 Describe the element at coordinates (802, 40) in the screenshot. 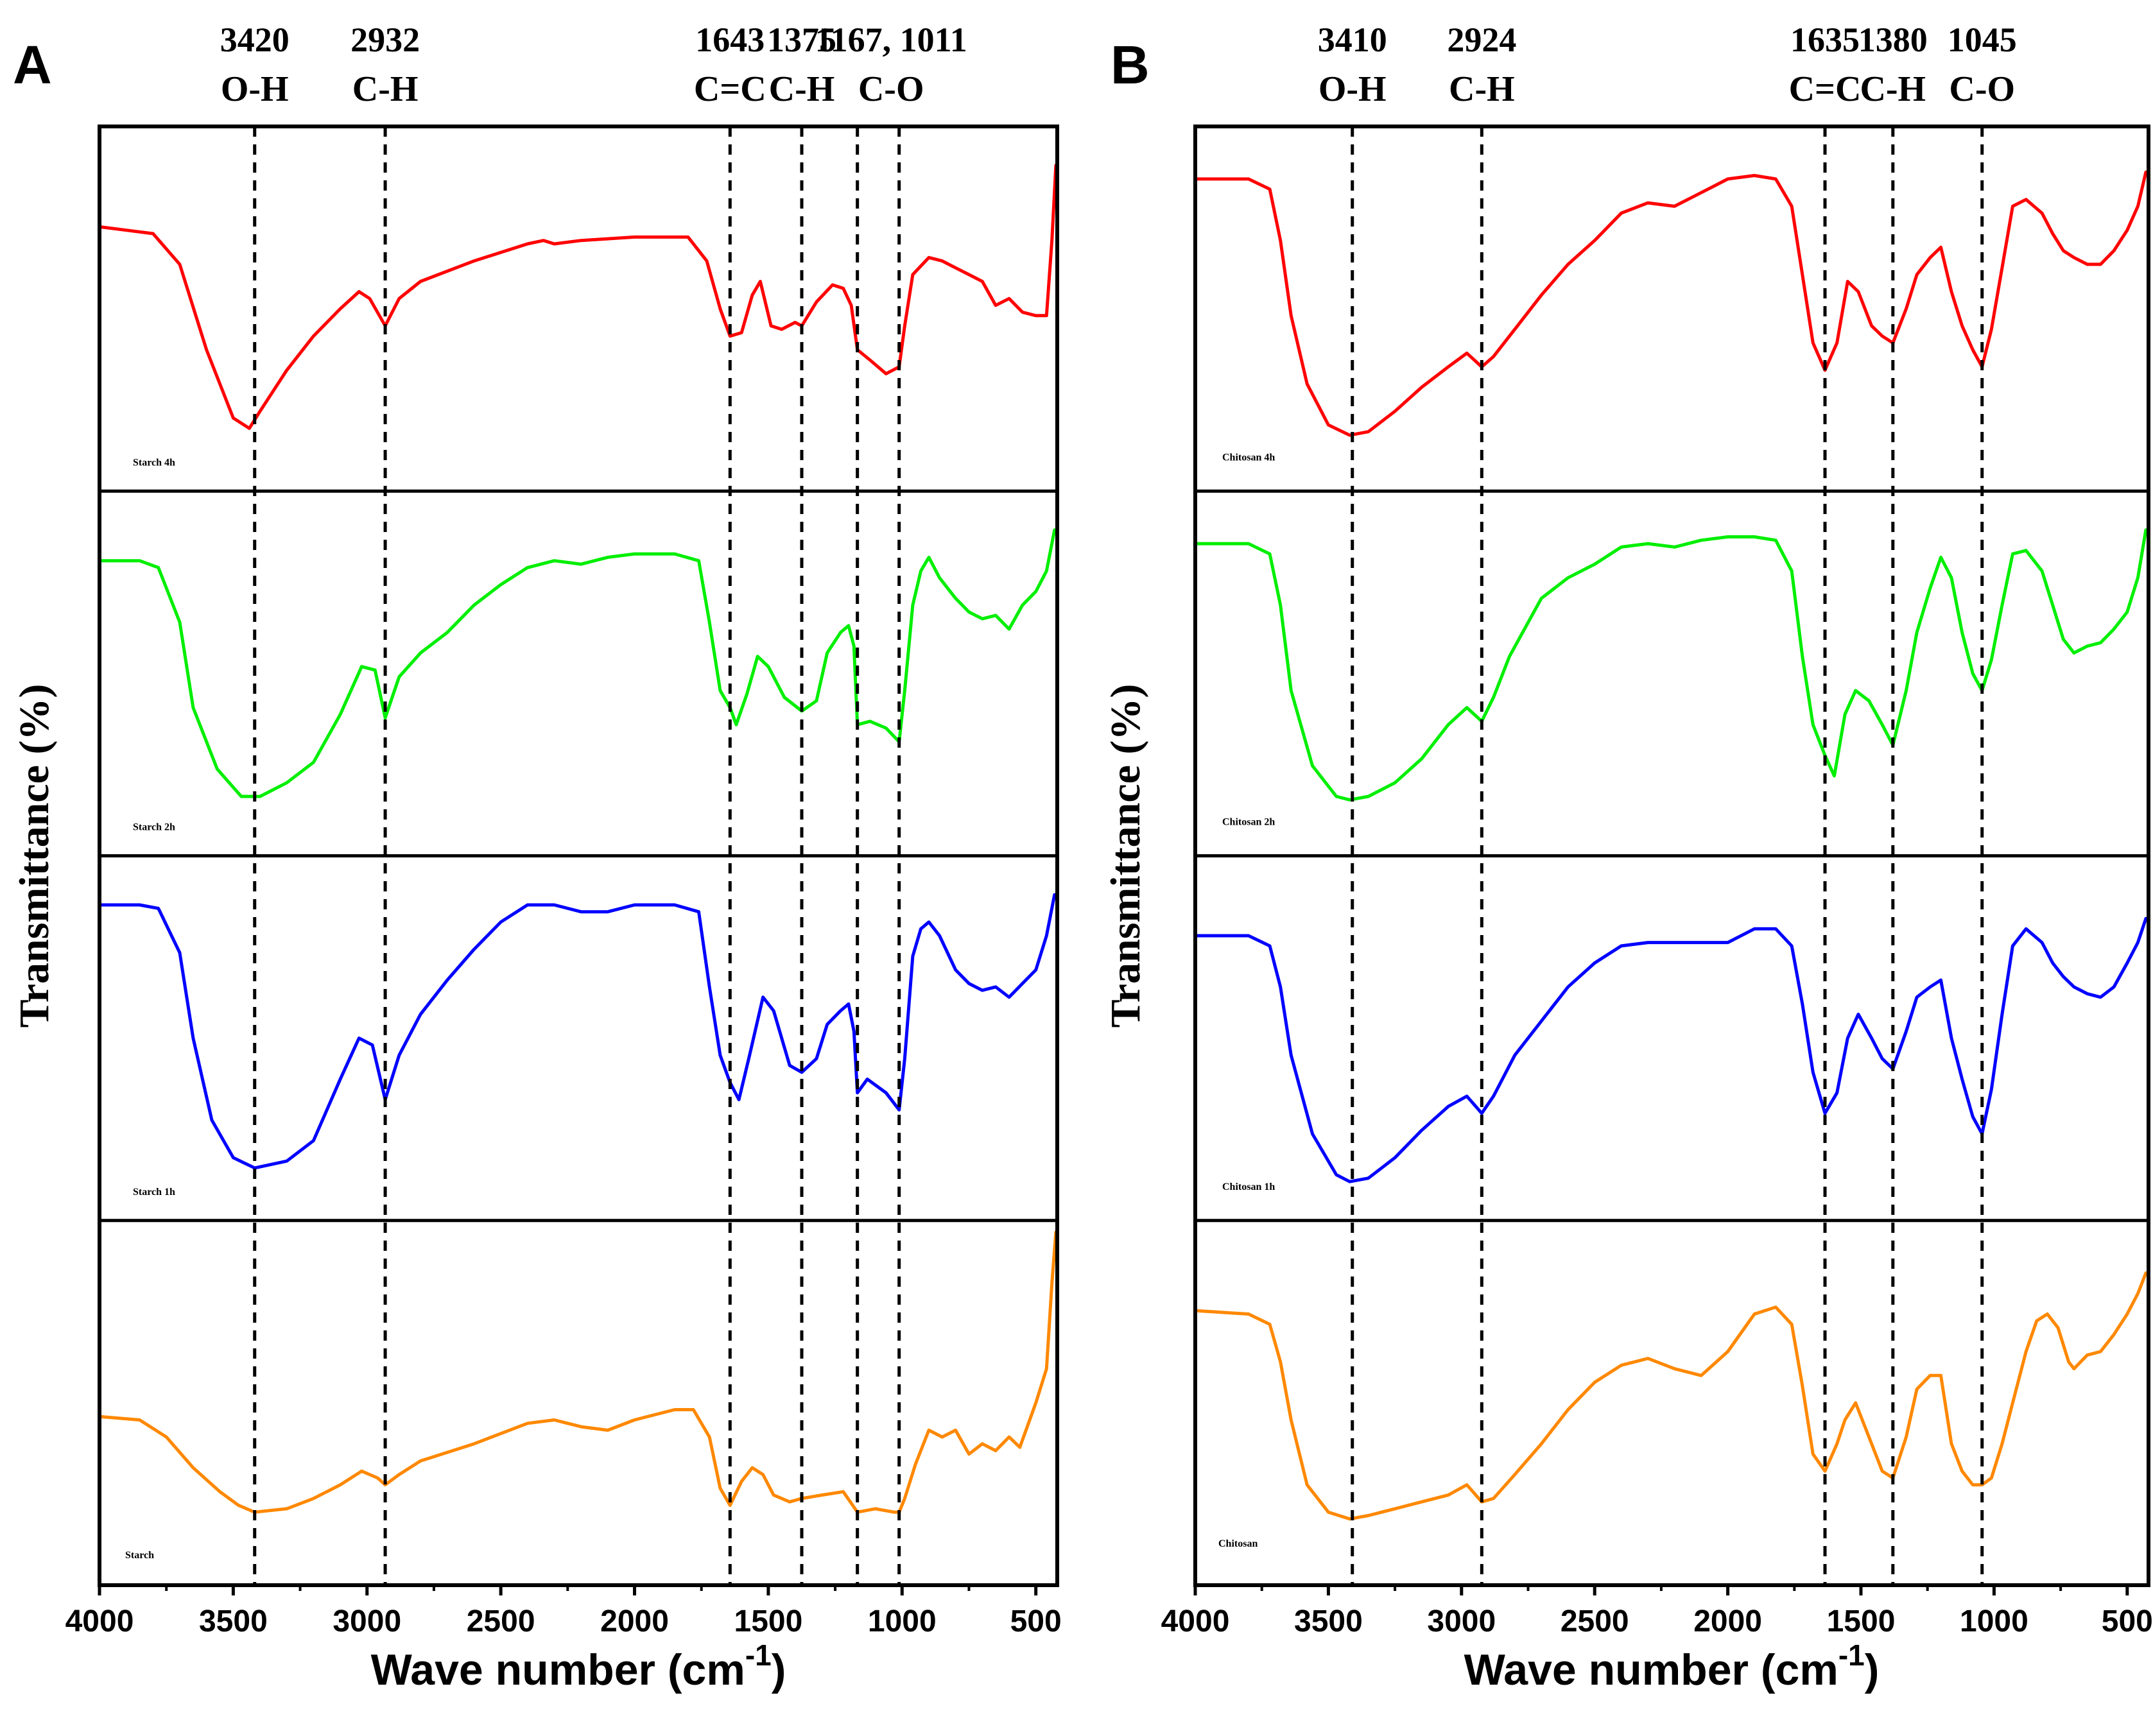

I see `peak-wavenumber: 1375` at that location.